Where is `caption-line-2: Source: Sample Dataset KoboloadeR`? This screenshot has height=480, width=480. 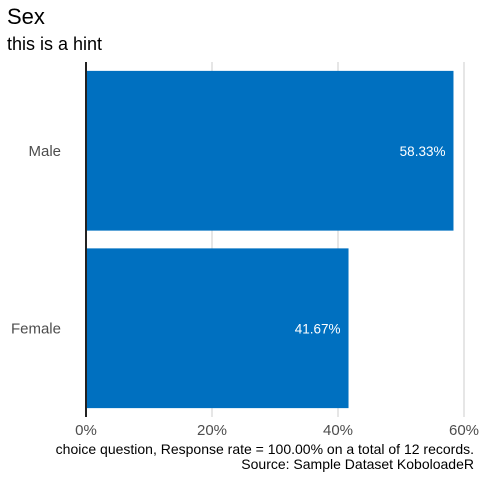
caption-line-2: Source: Sample Dataset KoboloadeR is located at coordinates (357, 464).